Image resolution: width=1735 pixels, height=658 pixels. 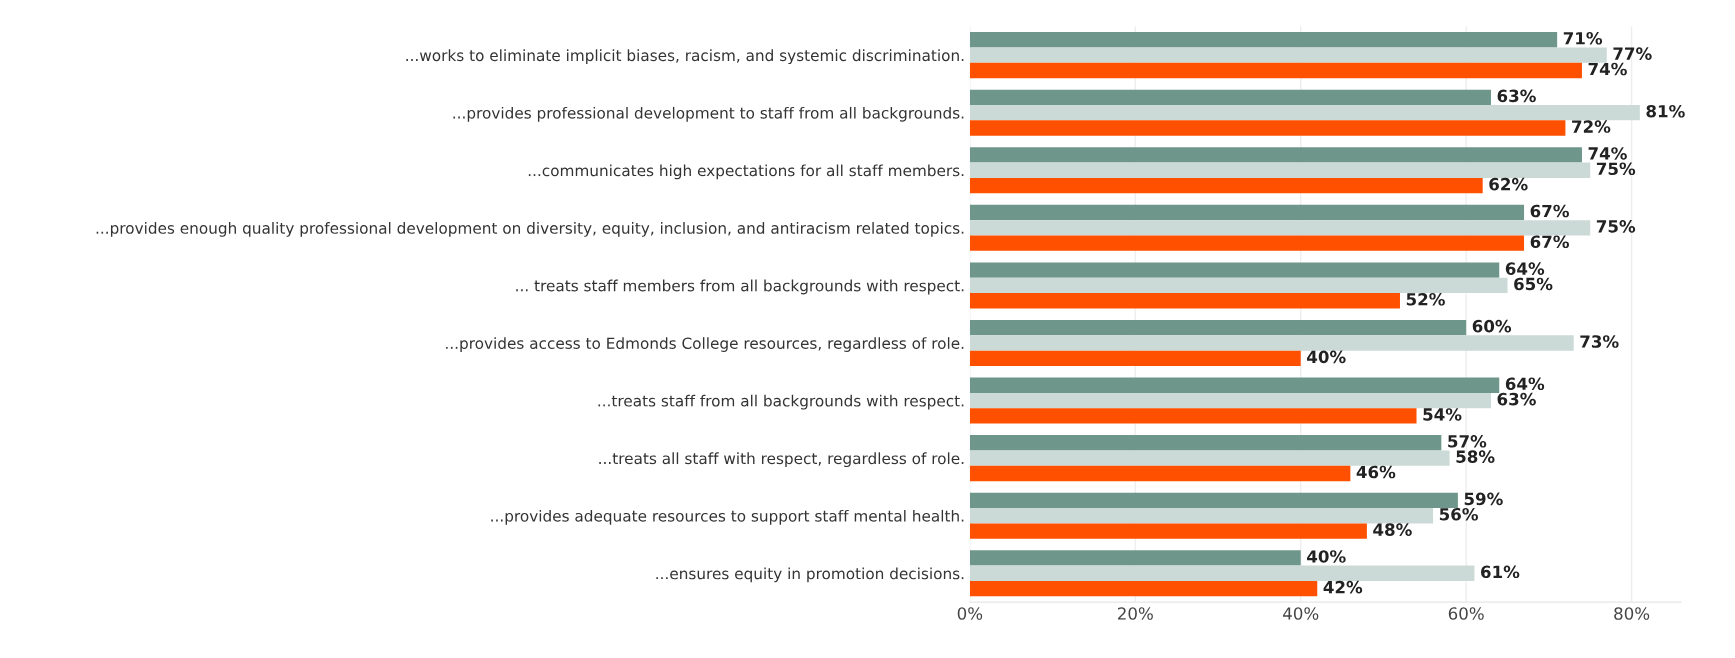 What do you see at coordinates (1583, 38) in the screenshot?
I see `data-label: 71%` at bounding box center [1583, 38].